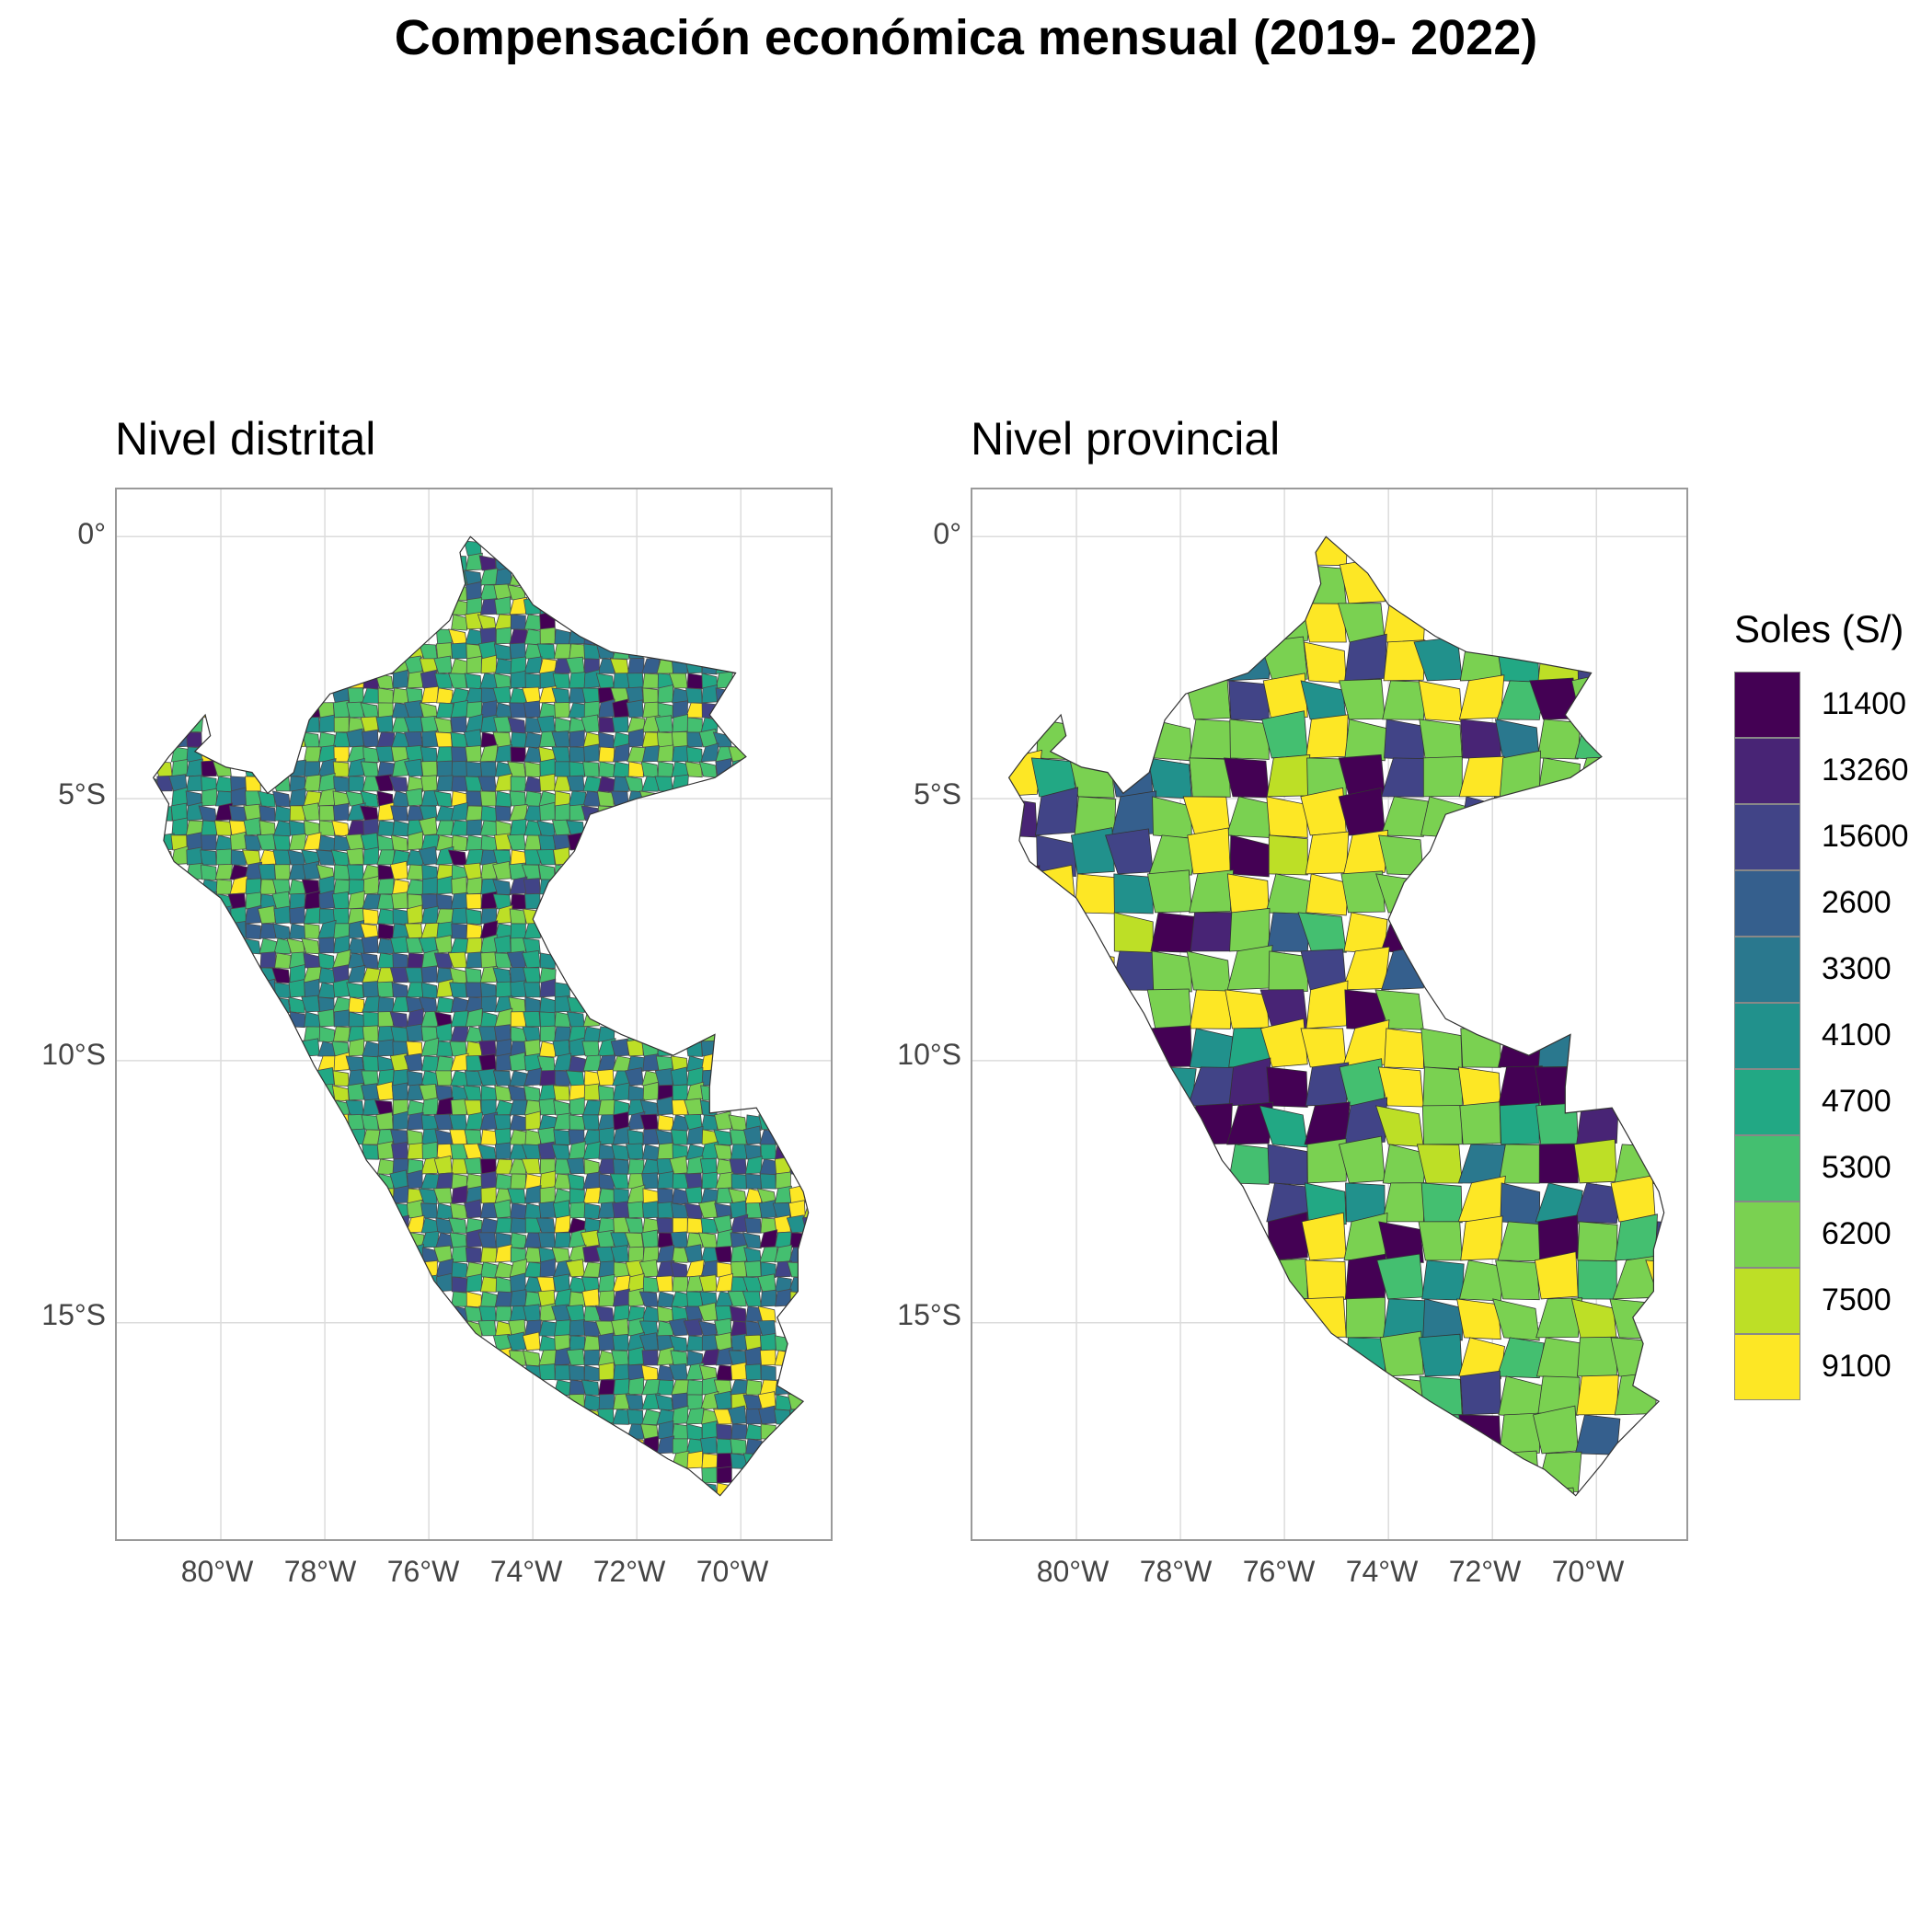 The height and width of the screenshot is (1932, 1932). Describe the element at coordinates (526, 1571) in the screenshot. I see `x-tick-label: 74°W` at that location.